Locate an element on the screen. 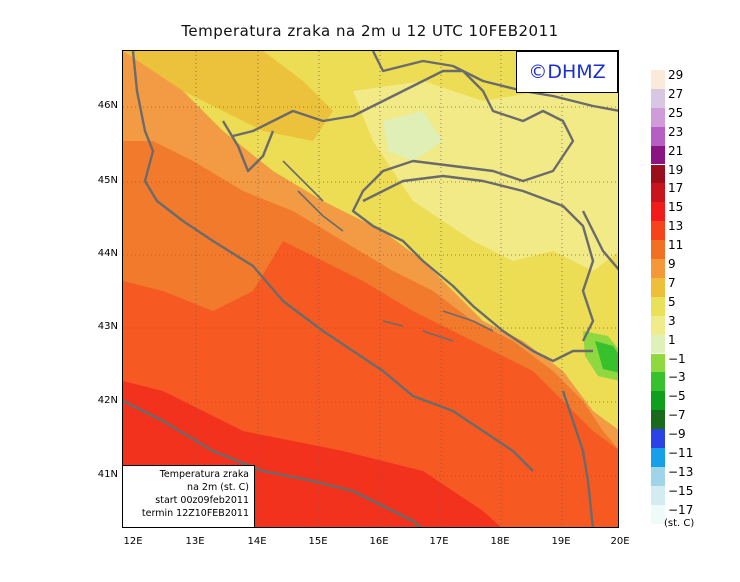 The width and height of the screenshot is (740, 582). legend-label: 7 is located at coordinates (672, 282).